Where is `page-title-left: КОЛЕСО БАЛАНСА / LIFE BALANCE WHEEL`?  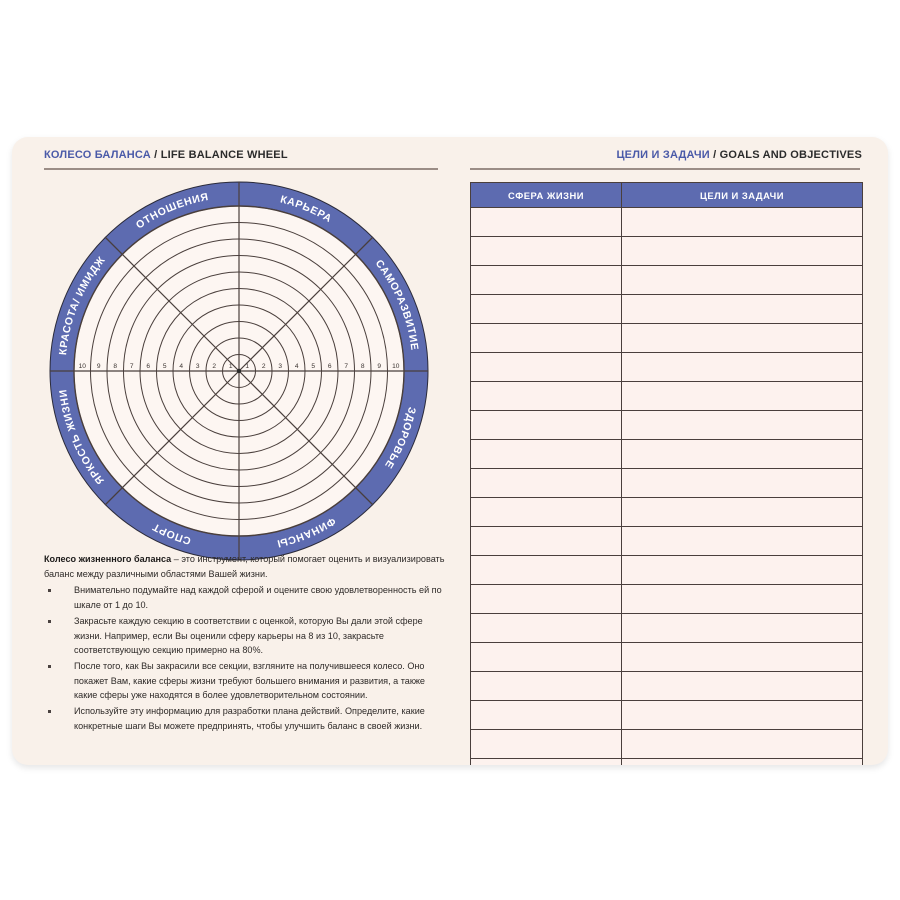 page-title-left: КОЛЕСО БАЛАНСА / LIFE BALANCE WHEEL is located at coordinates (166, 155).